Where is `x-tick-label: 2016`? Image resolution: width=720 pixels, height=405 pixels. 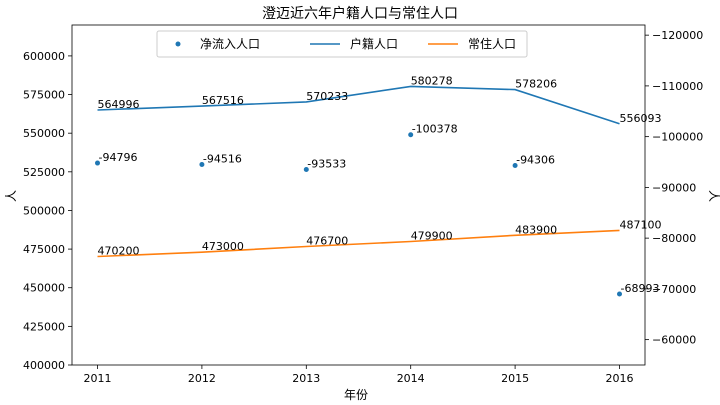 x-tick-label: 2016 is located at coordinates (620, 378).